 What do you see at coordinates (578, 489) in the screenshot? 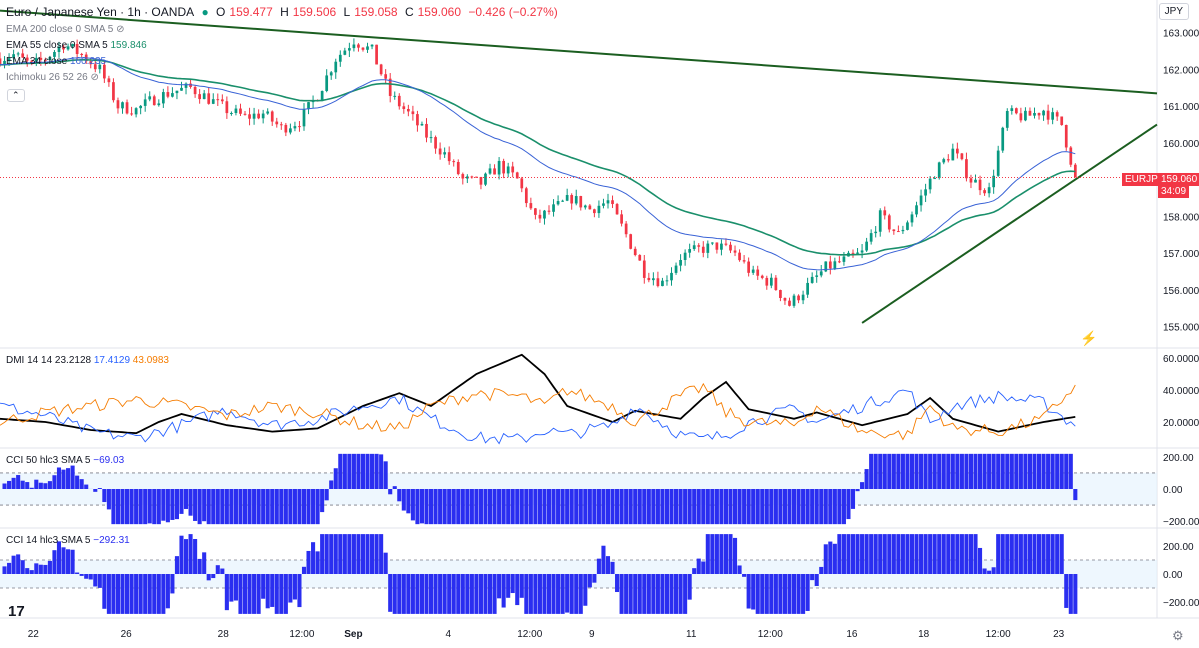
I see `cci50-band` at bounding box center [578, 489].